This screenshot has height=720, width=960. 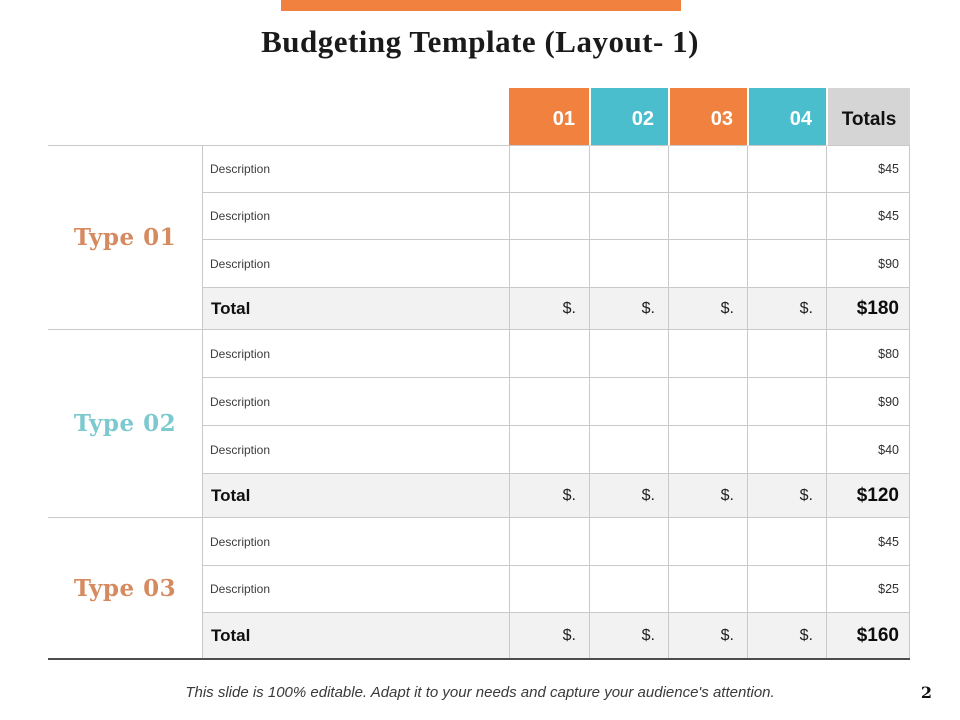 I want to click on group-total: $160, so click(x=868, y=635).